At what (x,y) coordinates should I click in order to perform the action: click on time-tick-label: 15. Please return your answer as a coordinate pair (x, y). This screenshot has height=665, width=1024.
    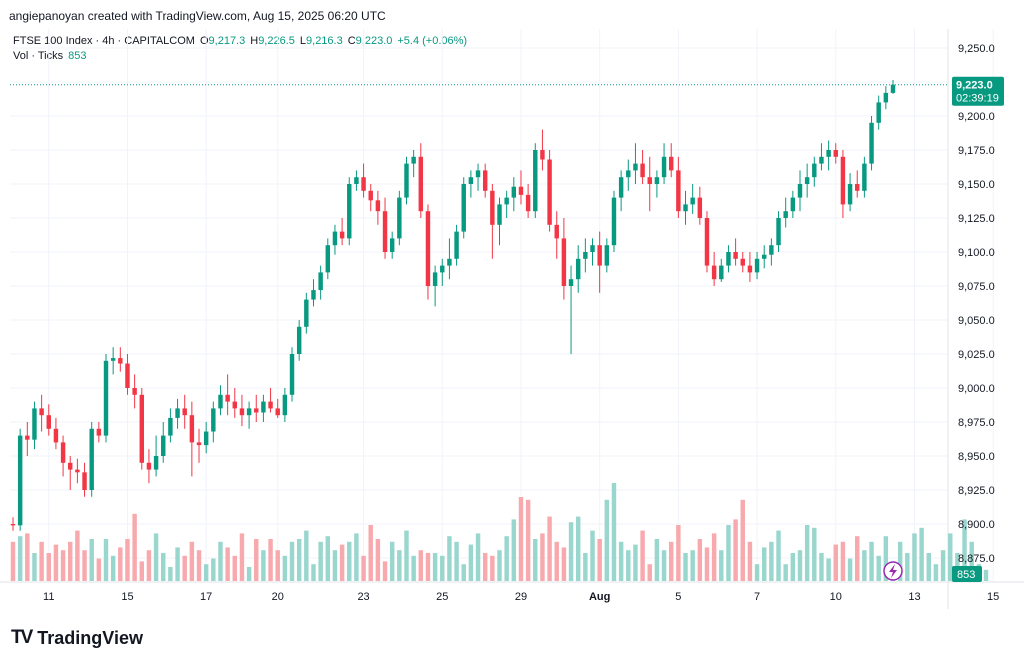
    Looking at the image, I should click on (127, 597).